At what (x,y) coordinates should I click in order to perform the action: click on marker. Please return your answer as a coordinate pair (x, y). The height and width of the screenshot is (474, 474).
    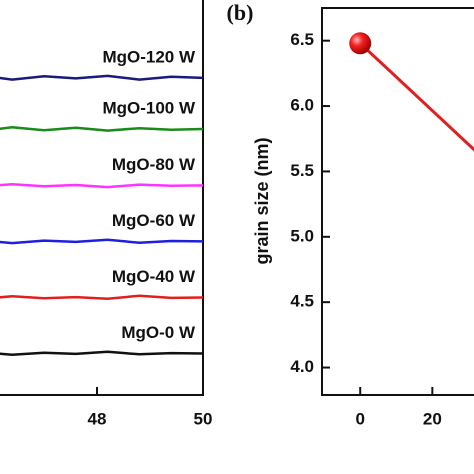
    Looking at the image, I should click on (360, 43).